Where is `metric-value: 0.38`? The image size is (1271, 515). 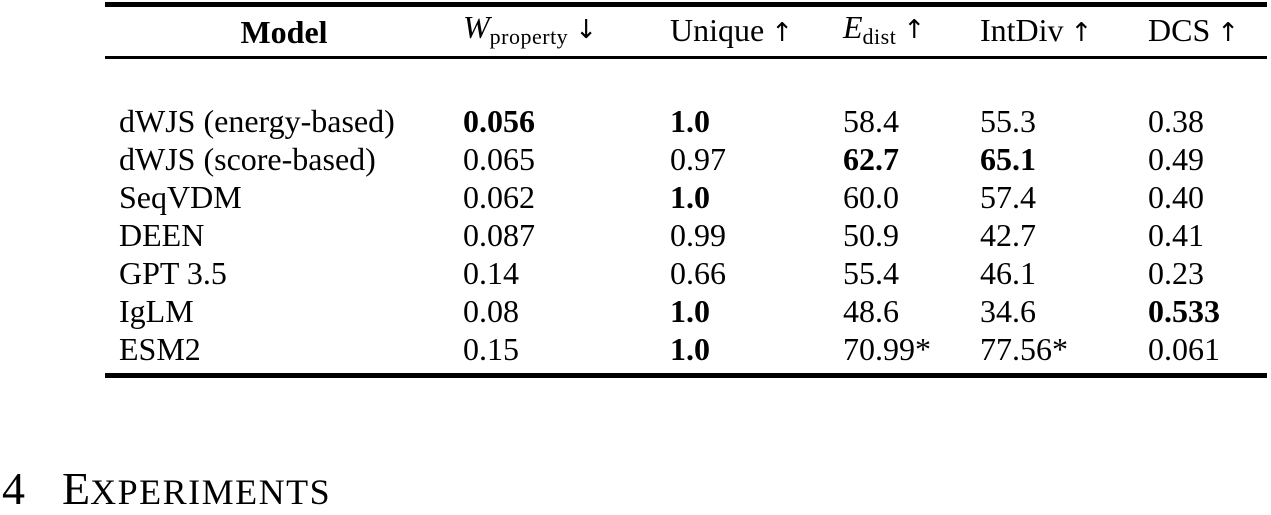
metric-value: 0.38 is located at coordinates (1176, 120).